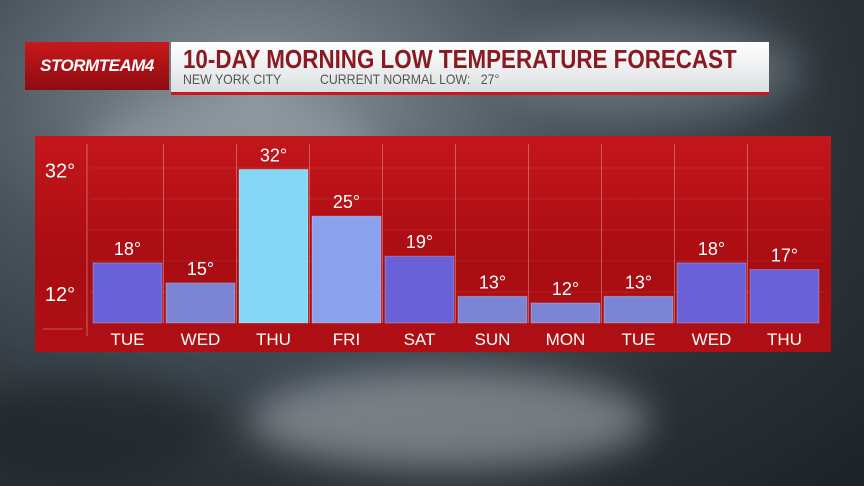  I want to click on bar-group: 25° FRI, so click(346, 270).